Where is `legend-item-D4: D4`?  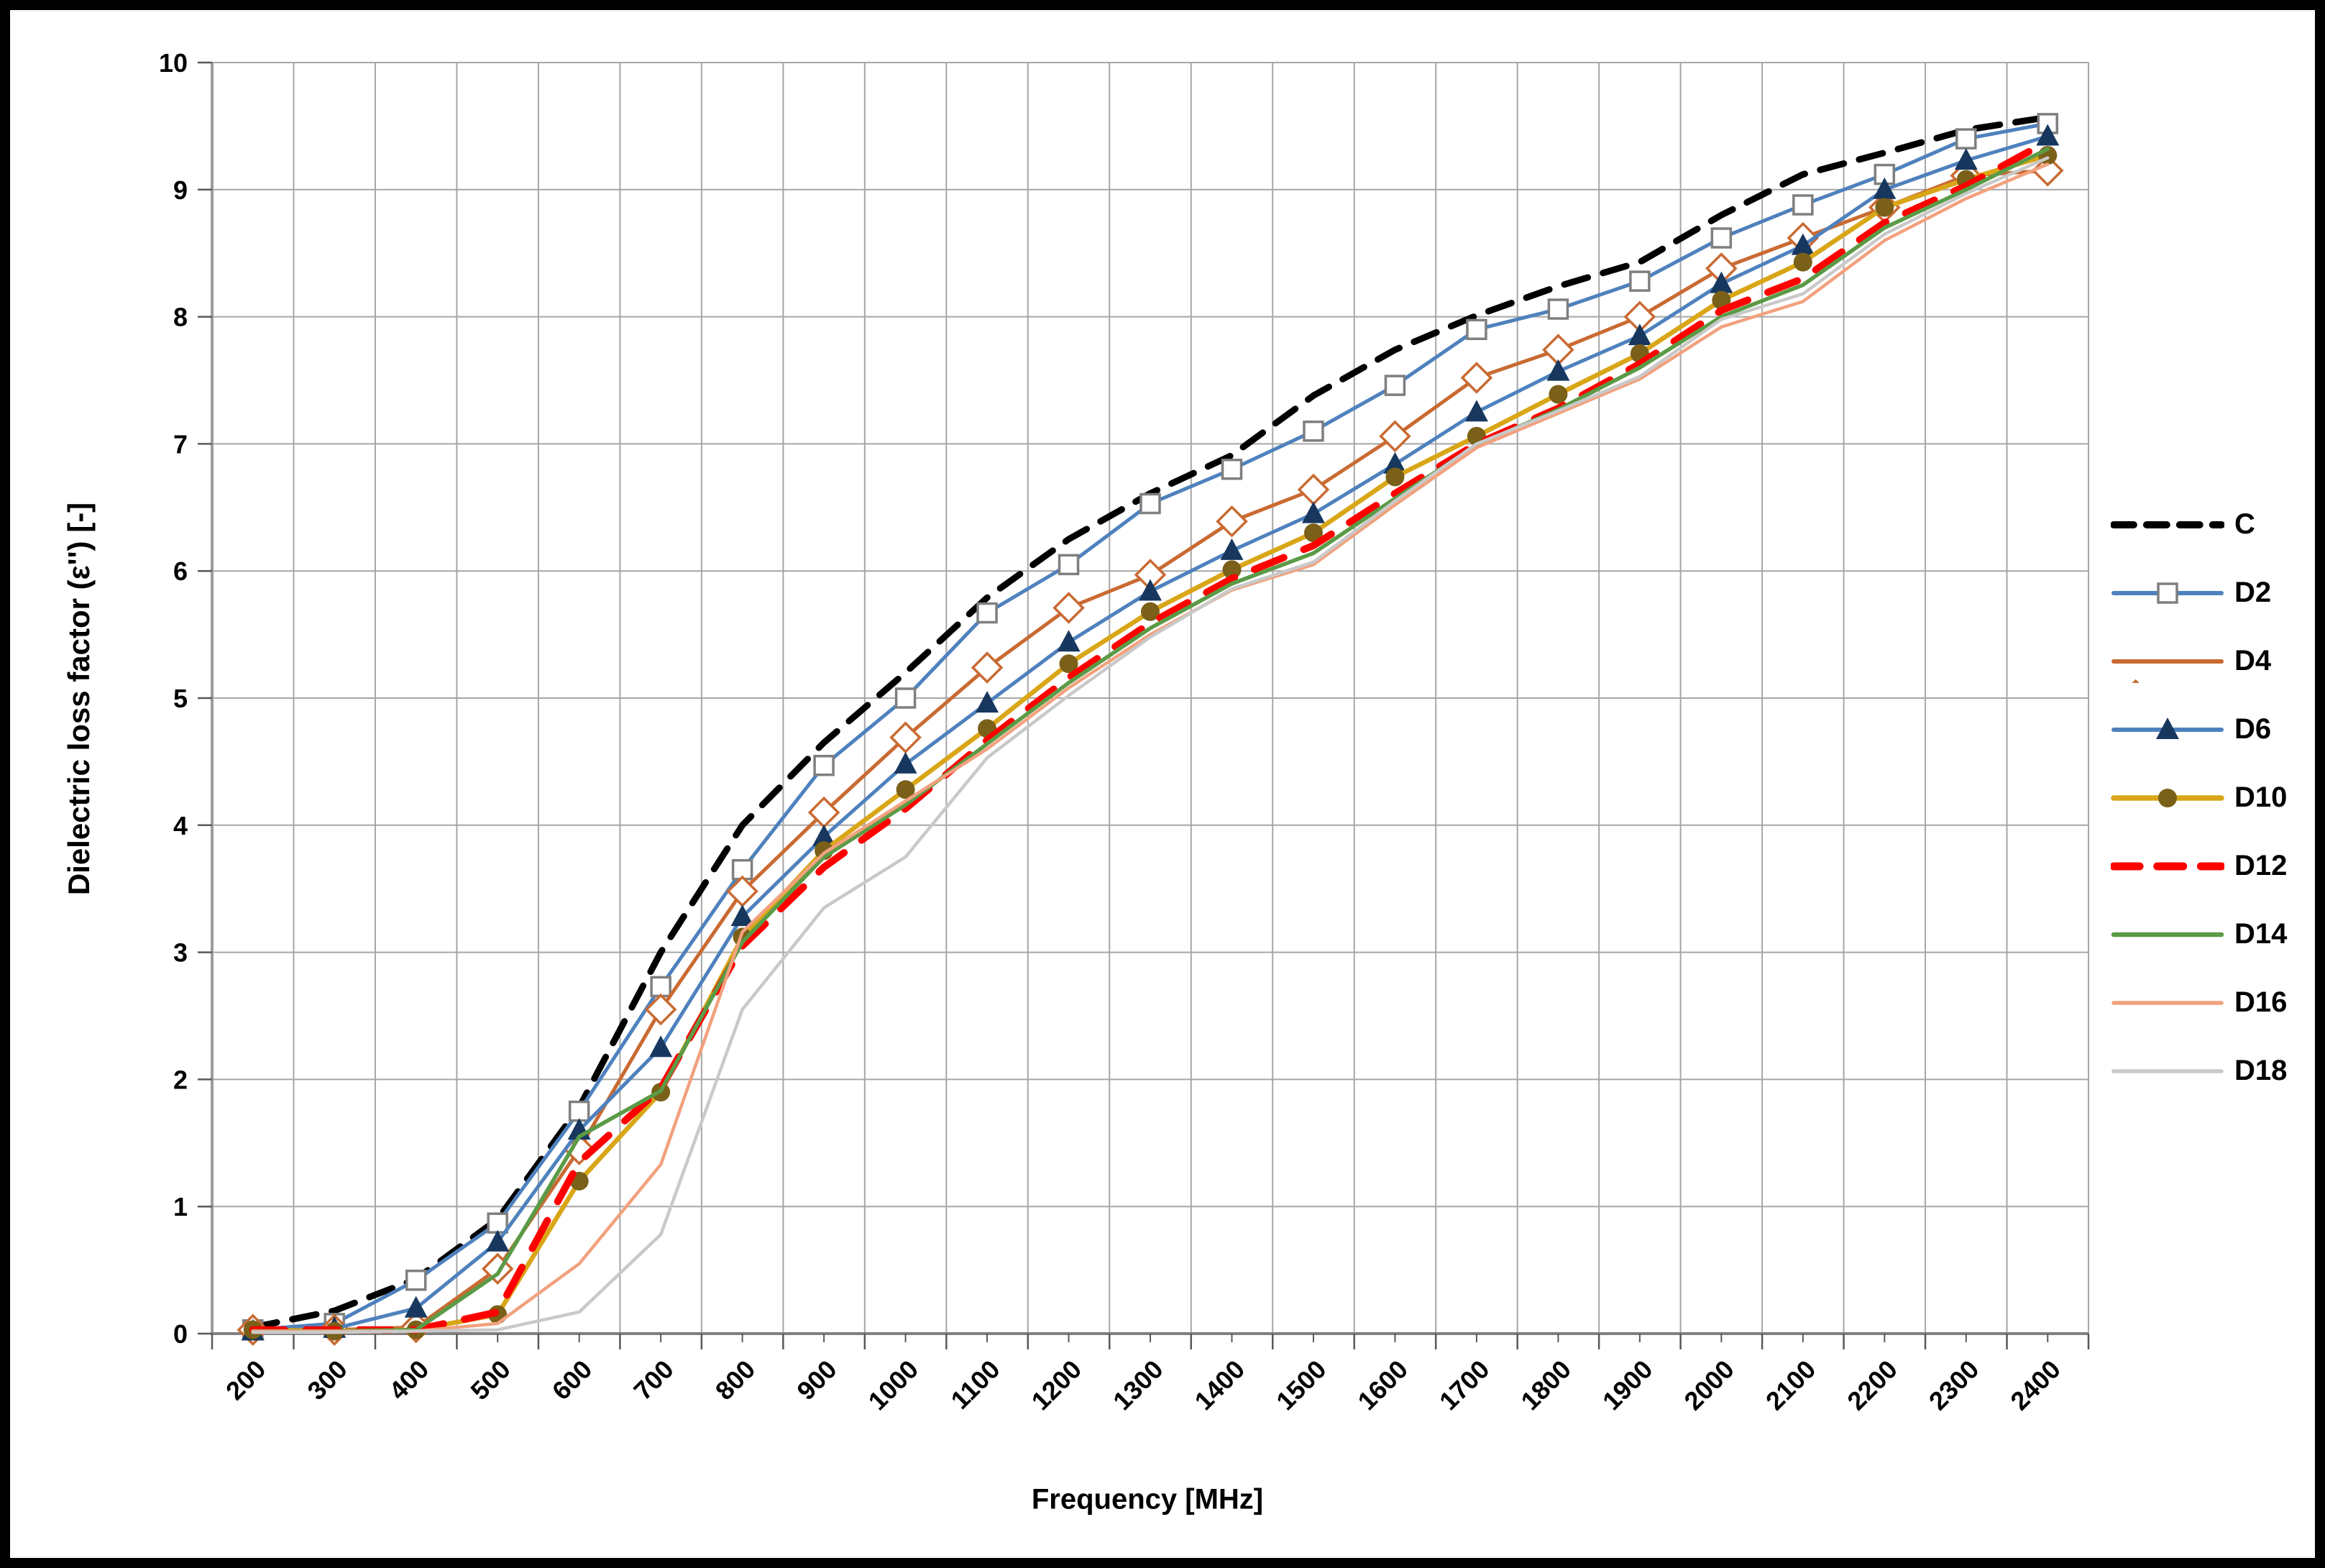 legend-item-D4: D4 is located at coordinates (2199, 661).